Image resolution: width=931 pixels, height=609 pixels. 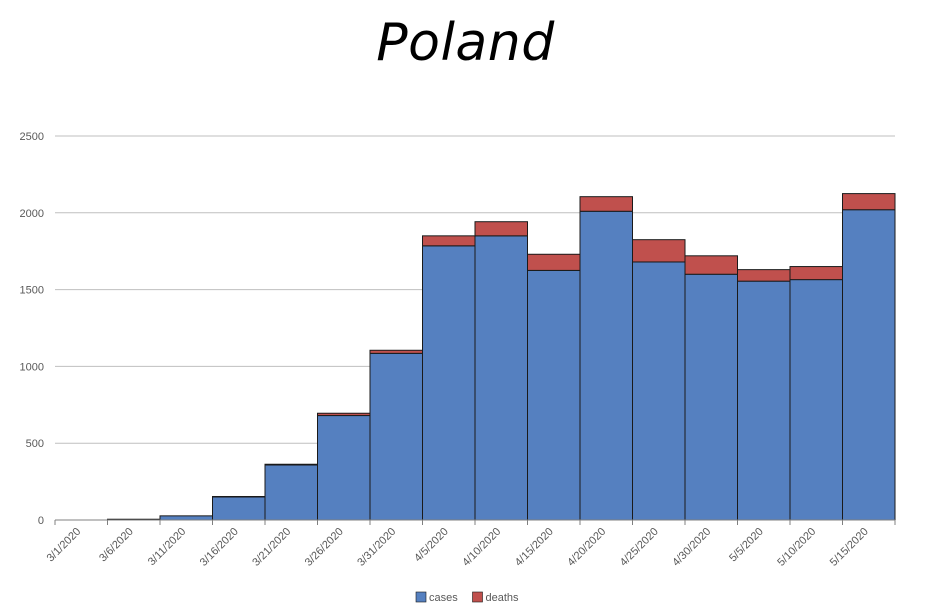 I want to click on x-tick-label: 3/26/2020, so click(x=324, y=547).